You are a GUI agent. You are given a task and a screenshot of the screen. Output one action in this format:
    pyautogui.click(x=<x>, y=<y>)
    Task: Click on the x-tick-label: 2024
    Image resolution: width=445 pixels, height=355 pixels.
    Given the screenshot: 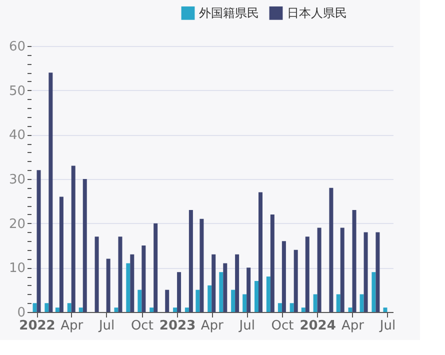 What is the action you would take?
    pyautogui.click(x=318, y=326)
    